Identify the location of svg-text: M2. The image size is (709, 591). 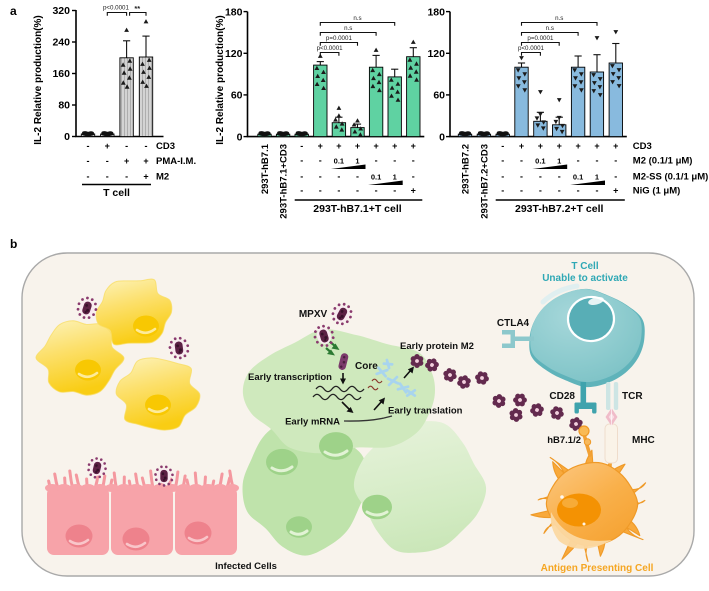
(162, 176).